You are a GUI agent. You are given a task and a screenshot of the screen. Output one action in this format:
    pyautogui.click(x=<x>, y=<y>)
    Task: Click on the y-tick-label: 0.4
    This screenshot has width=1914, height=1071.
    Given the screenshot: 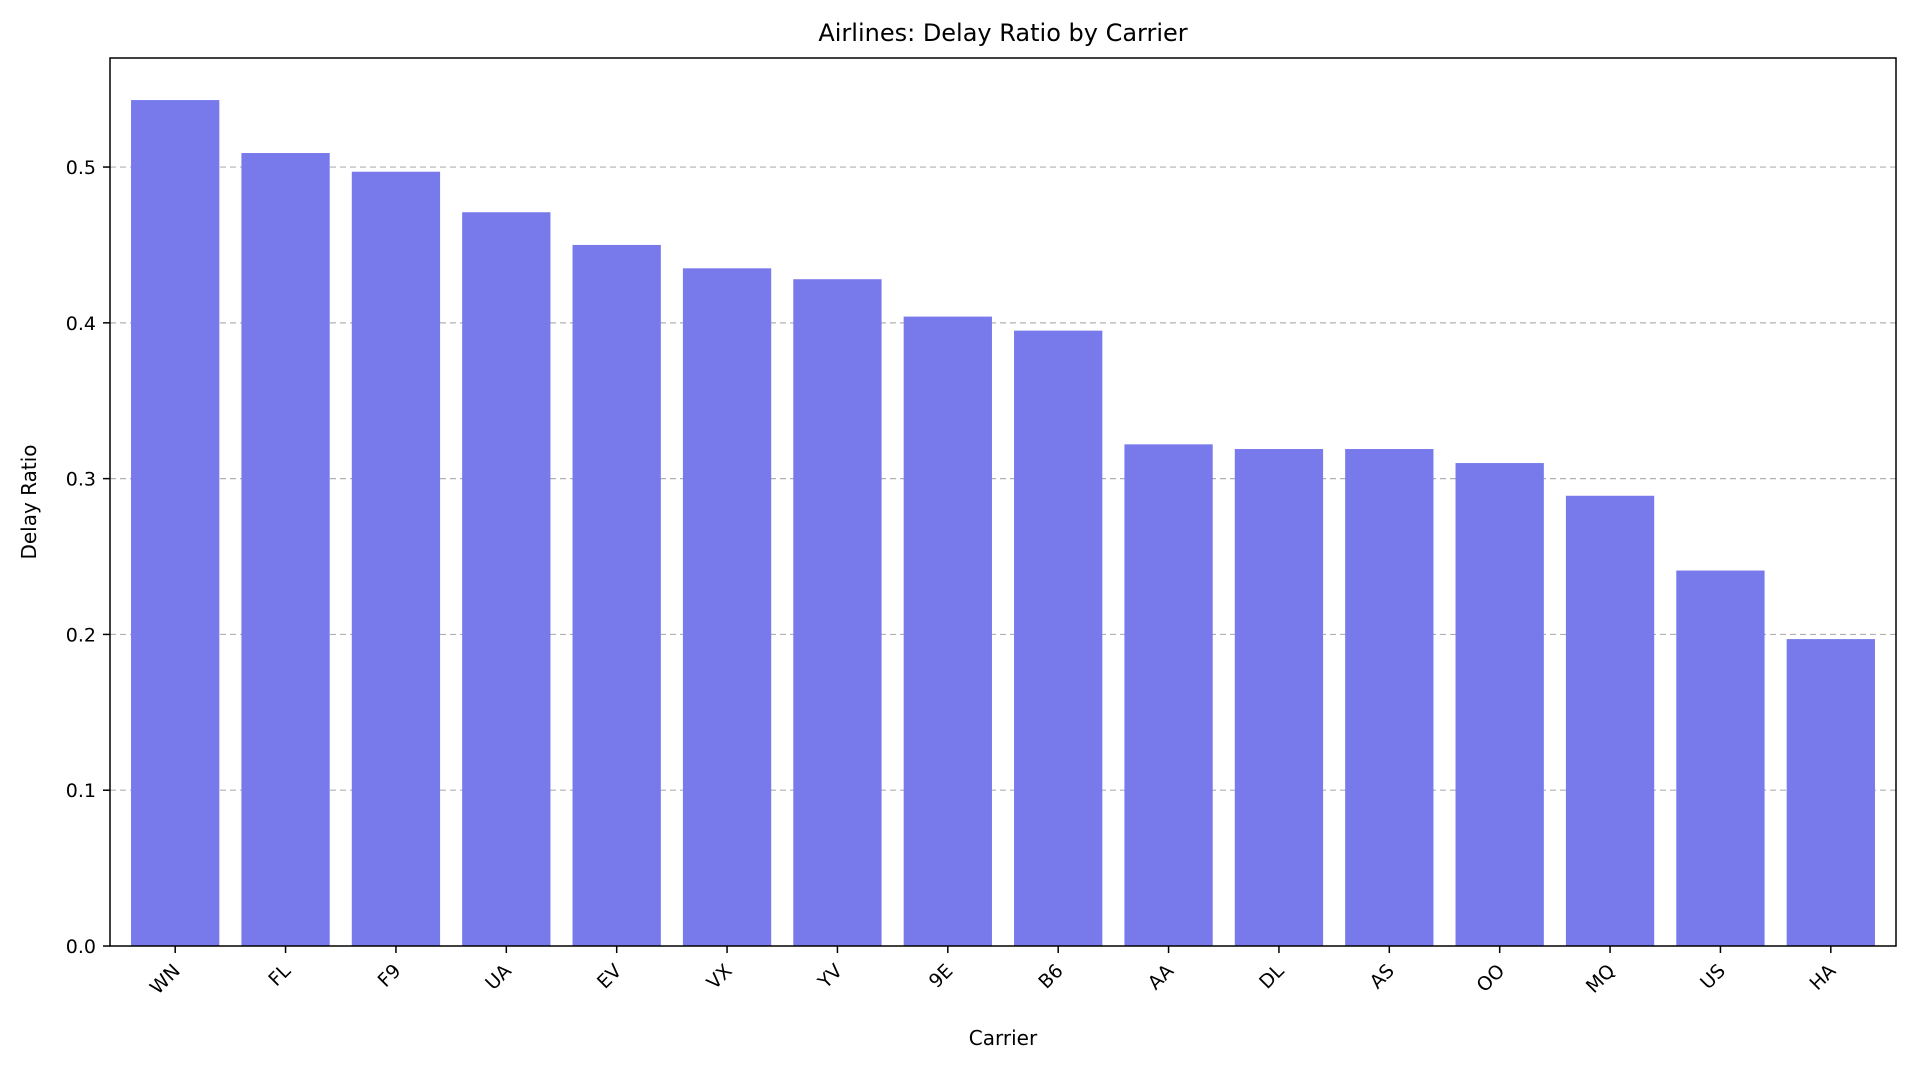 What is the action you would take?
    pyautogui.click(x=81, y=324)
    